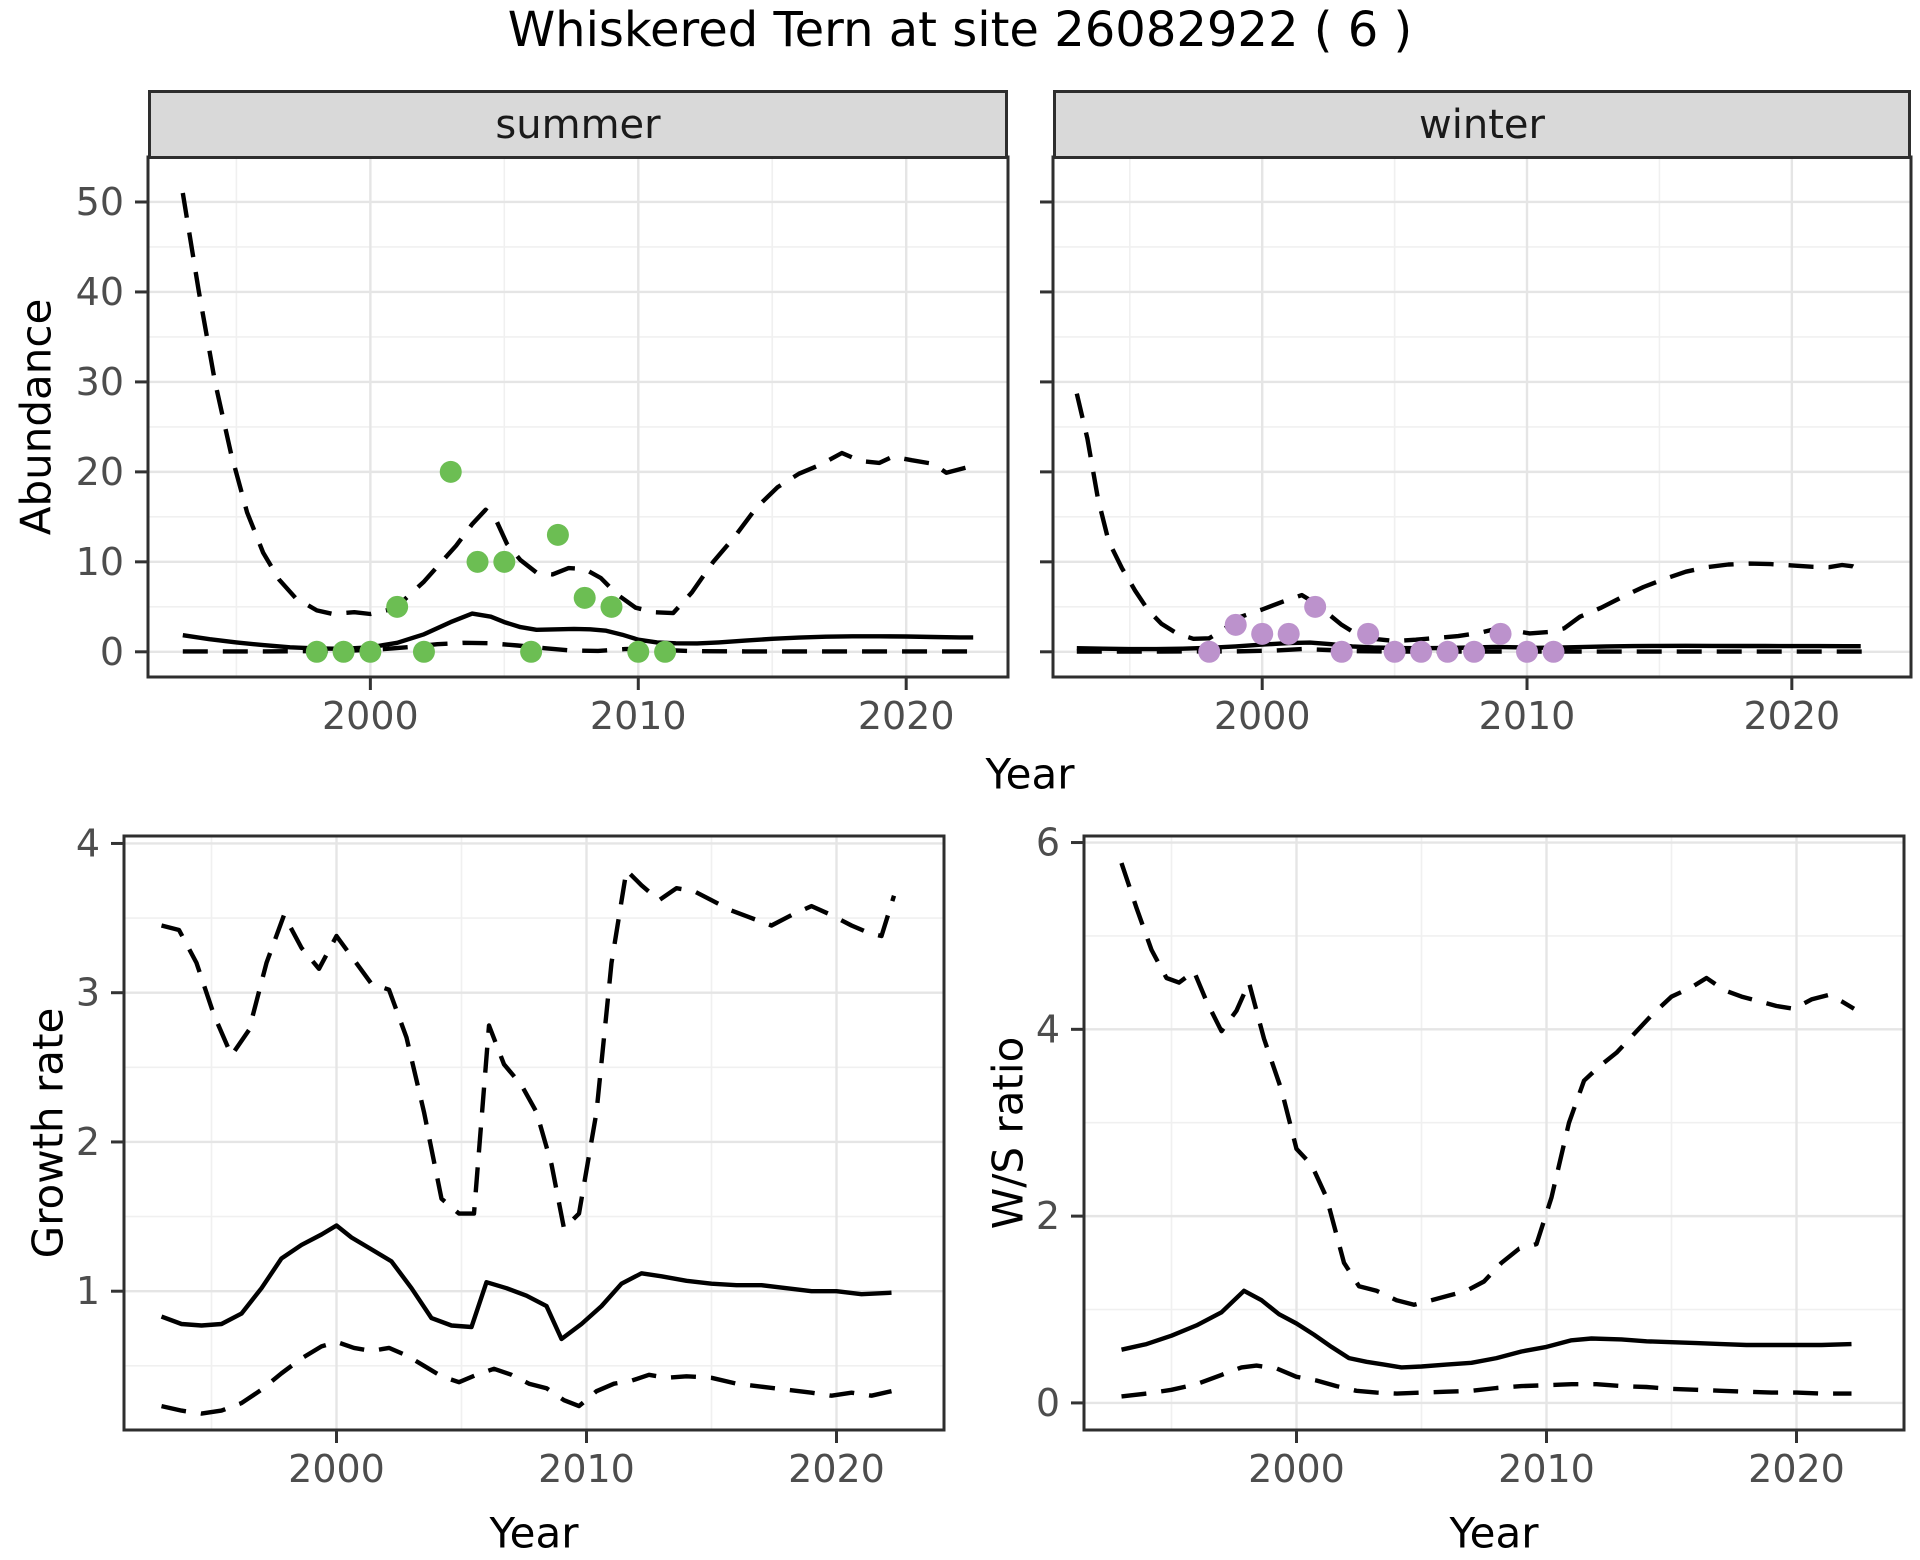 This screenshot has width=1920, height=1560. What do you see at coordinates (1030, 774) in the screenshot?
I see `x-axis-title-year-top: Year` at bounding box center [1030, 774].